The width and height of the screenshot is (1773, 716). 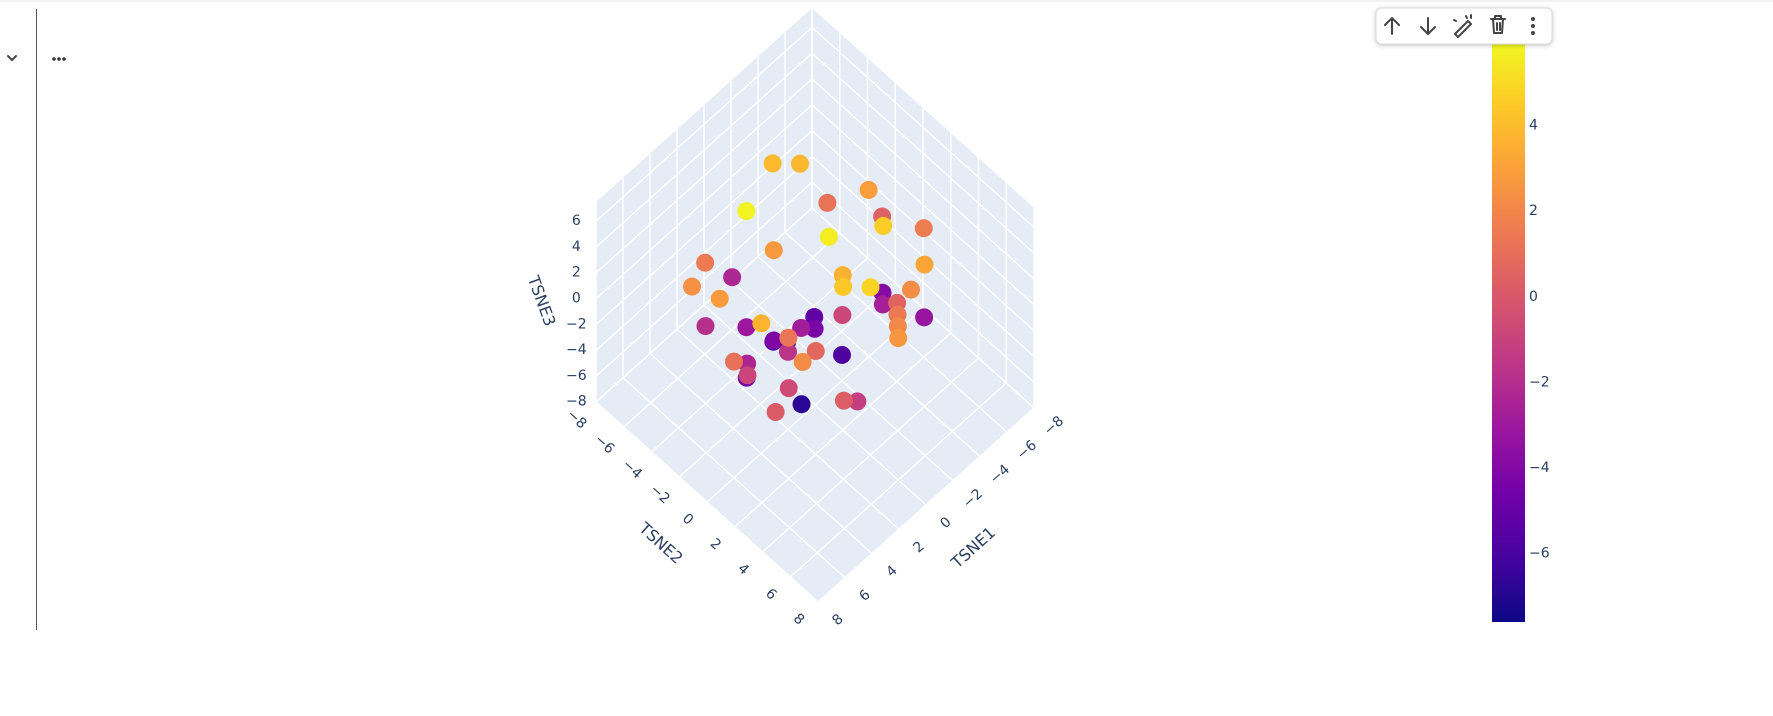 What do you see at coordinates (973, 548) in the screenshot?
I see `x-axis-title: TSNE1` at bounding box center [973, 548].